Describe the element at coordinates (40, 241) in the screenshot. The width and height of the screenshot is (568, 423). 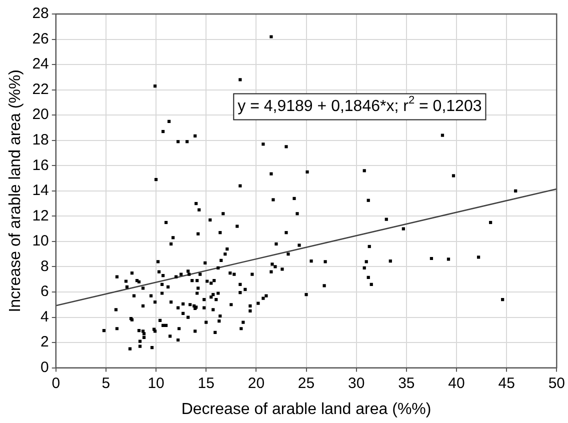
I see `y-tick-label: 10` at that location.